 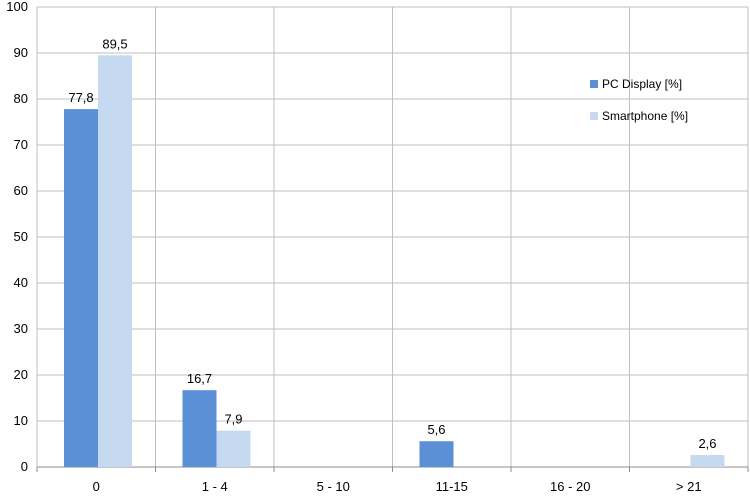 What do you see at coordinates (21, 190) in the screenshot?
I see `y-tick-label: 60` at bounding box center [21, 190].